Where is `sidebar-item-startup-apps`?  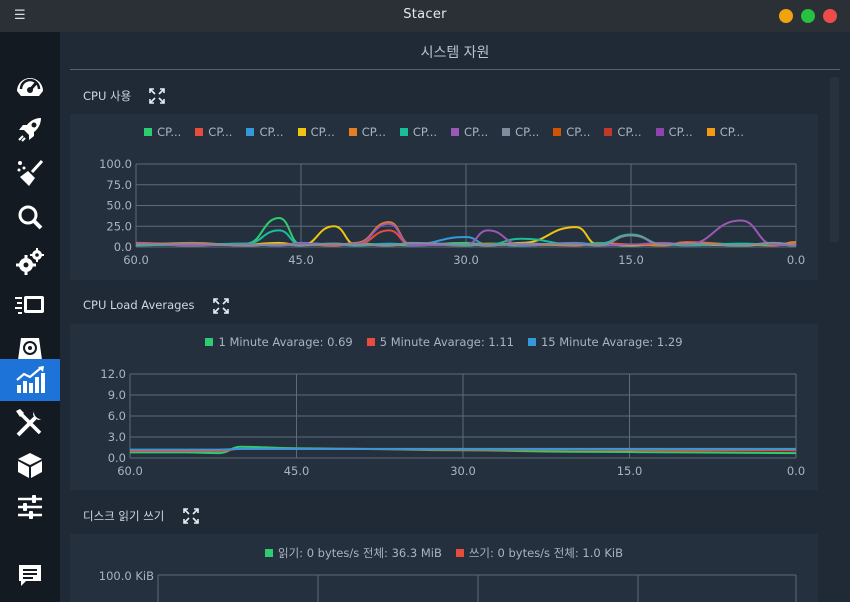
sidebar-item-startup-apps is located at coordinates (30, 129).